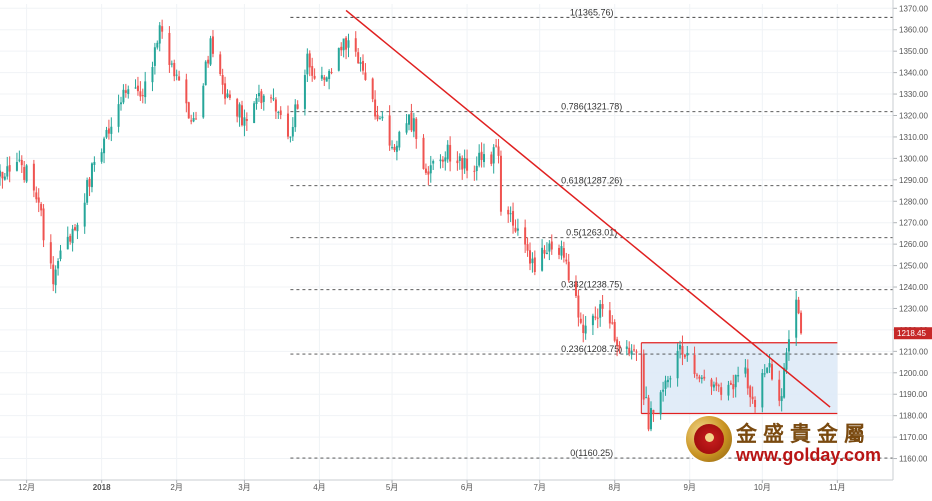 The image size is (932, 501). Describe the element at coordinates (467, 487) in the screenshot. I see `x-tick-label: 6月` at that location.